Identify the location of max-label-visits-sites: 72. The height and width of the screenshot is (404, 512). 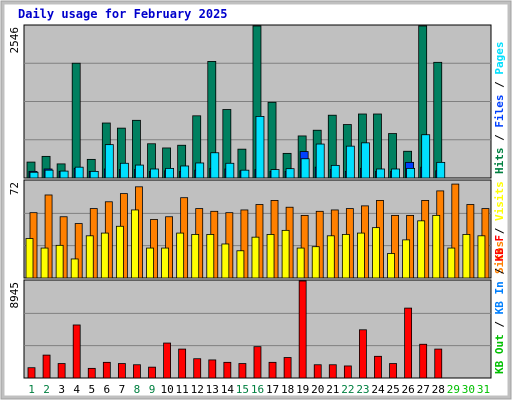
(14, 188).